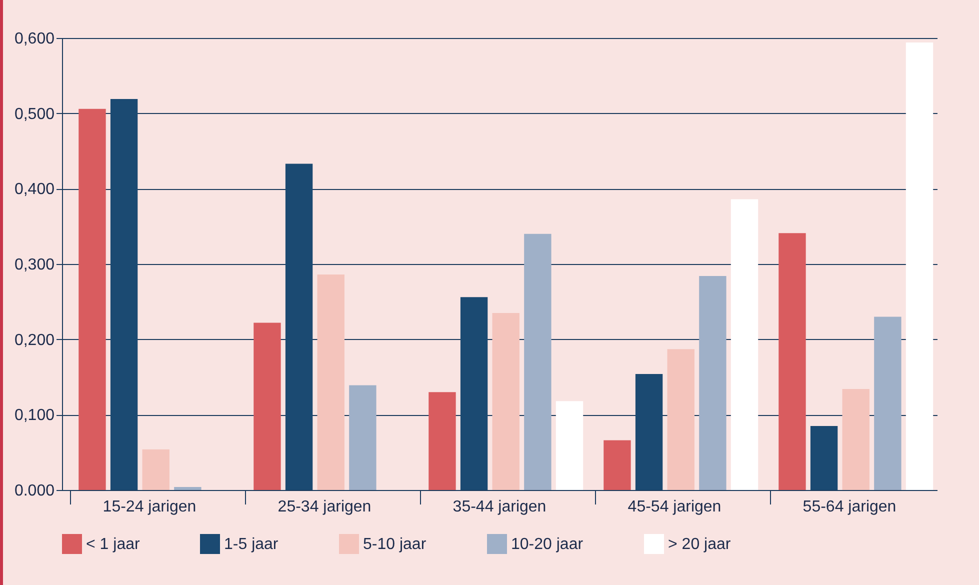 Image resolution: width=979 pixels, height=585 pixels. What do you see at coordinates (34, 491) in the screenshot?
I see `y-tick-label: 0.000` at bounding box center [34, 491].